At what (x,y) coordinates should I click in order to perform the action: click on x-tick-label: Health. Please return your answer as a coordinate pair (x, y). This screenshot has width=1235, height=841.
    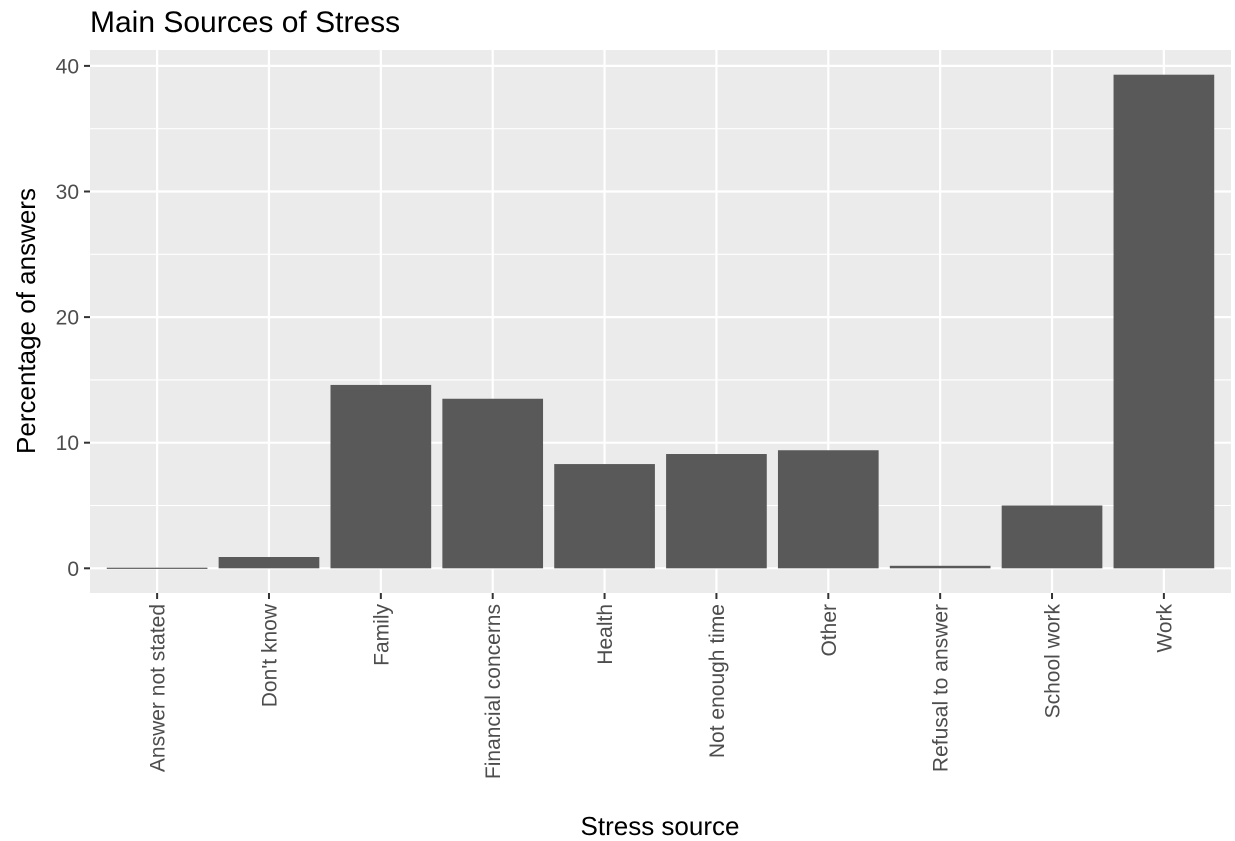
    Looking at the image, I should click on (605, 634).